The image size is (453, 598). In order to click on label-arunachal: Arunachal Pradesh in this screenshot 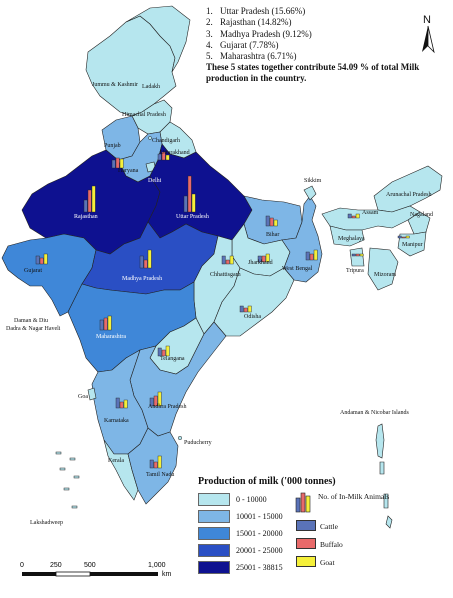, I will do `click(408, 195)`.